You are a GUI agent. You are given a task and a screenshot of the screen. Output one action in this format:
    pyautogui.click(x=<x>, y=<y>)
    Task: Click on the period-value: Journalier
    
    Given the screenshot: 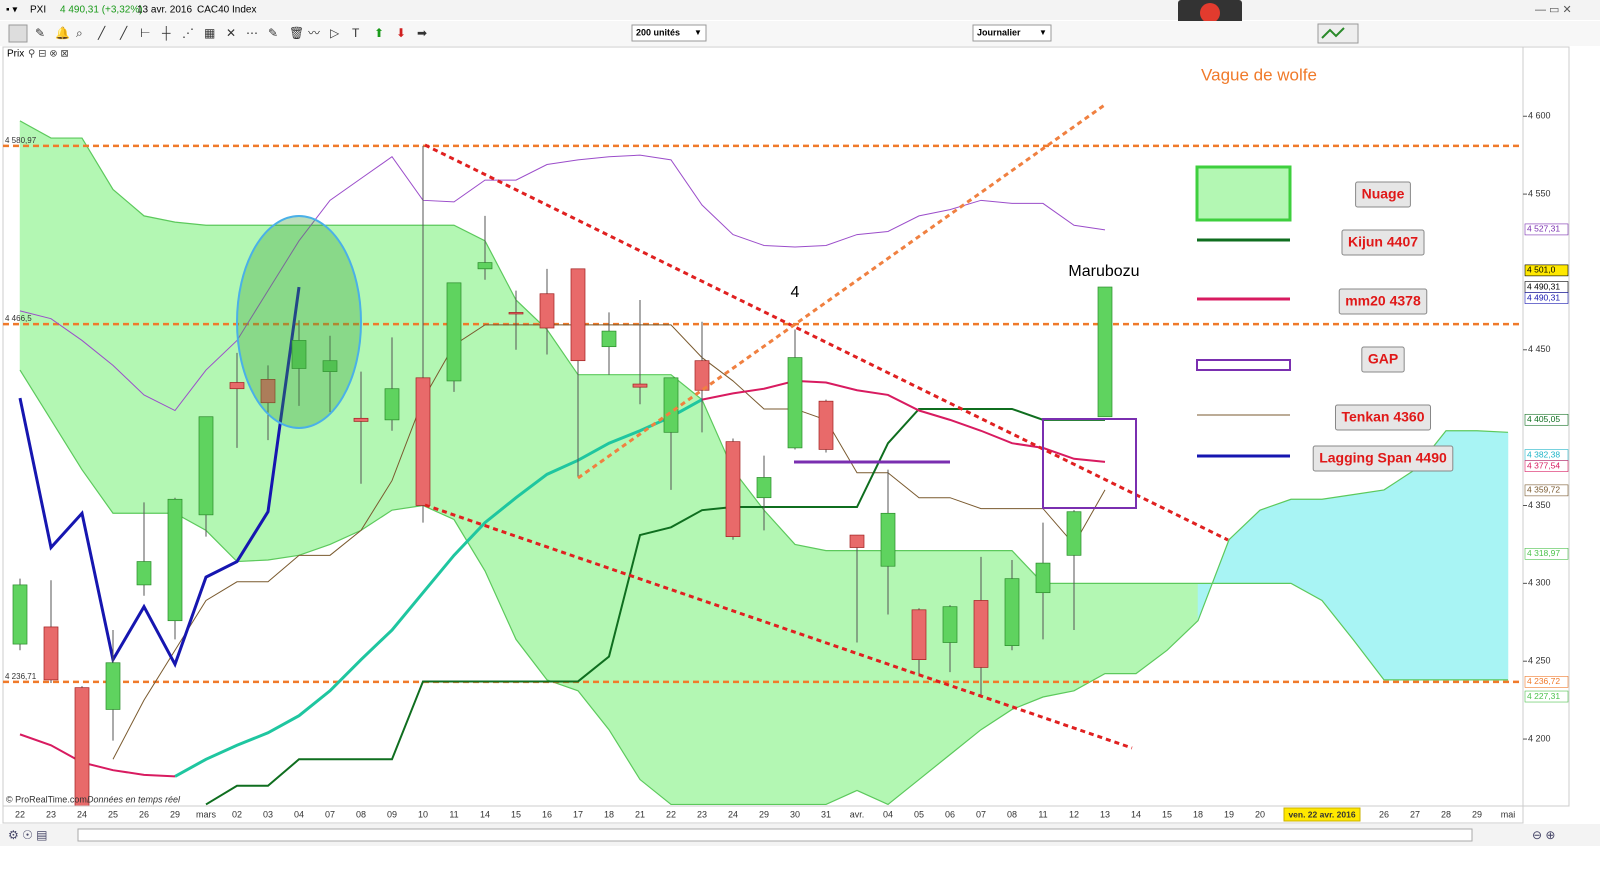 What is the action you would take?
    pyautogui.click(x=999, y=32)
    